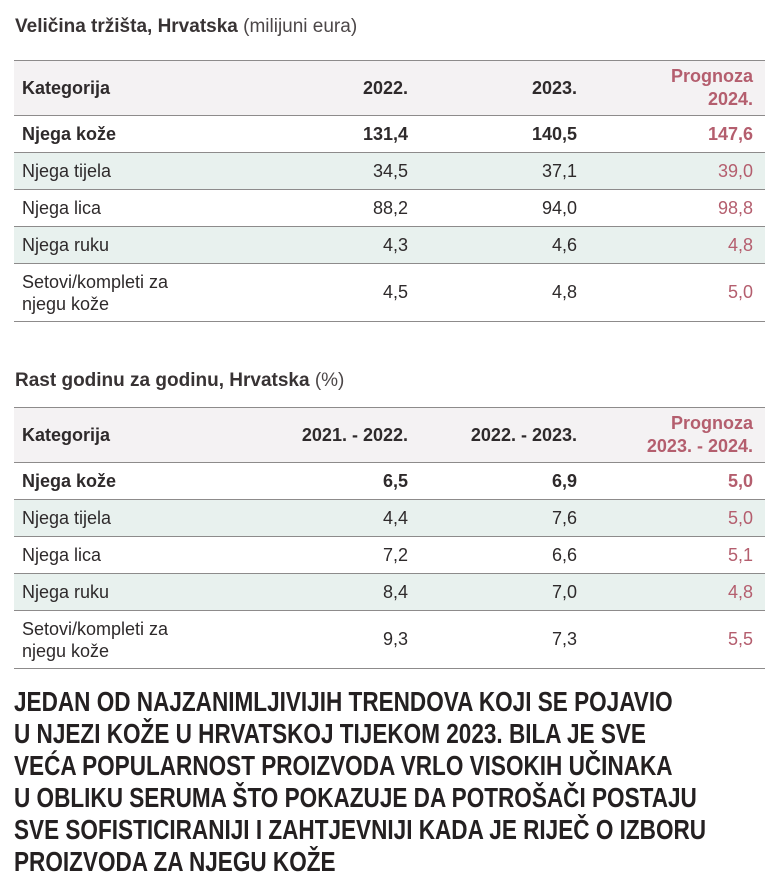 The width and height of the screenshot is (781, 875). Describe the element at coordinates (492, 171) in the screenshot. I see `value-2023: 37,1` at that location.